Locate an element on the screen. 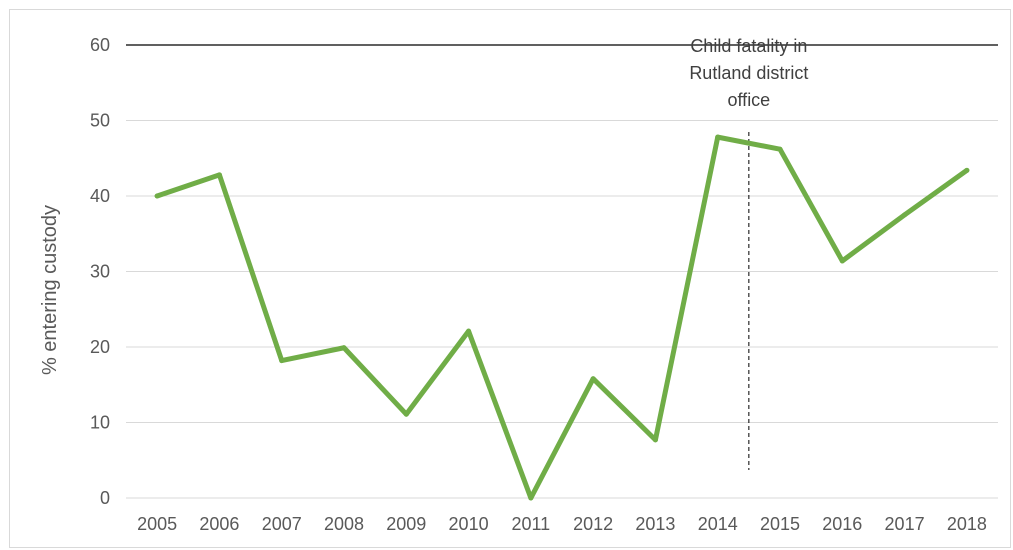  y-tick-label: 50 is located at coordinates (100, 121).